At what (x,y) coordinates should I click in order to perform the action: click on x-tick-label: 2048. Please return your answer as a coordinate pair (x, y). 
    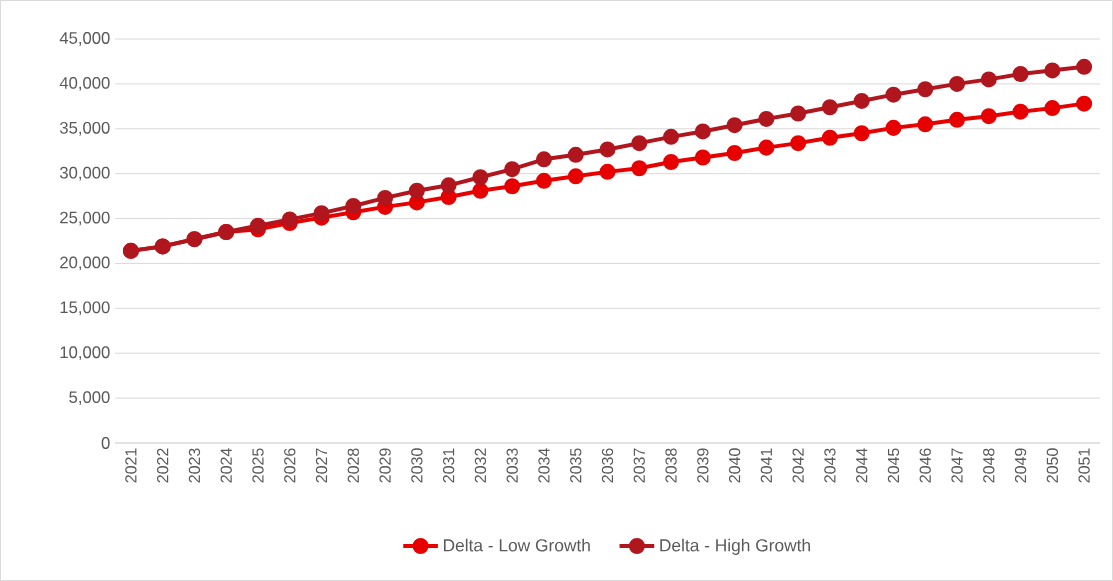
    Looking at the image, I should click on (989, 465).